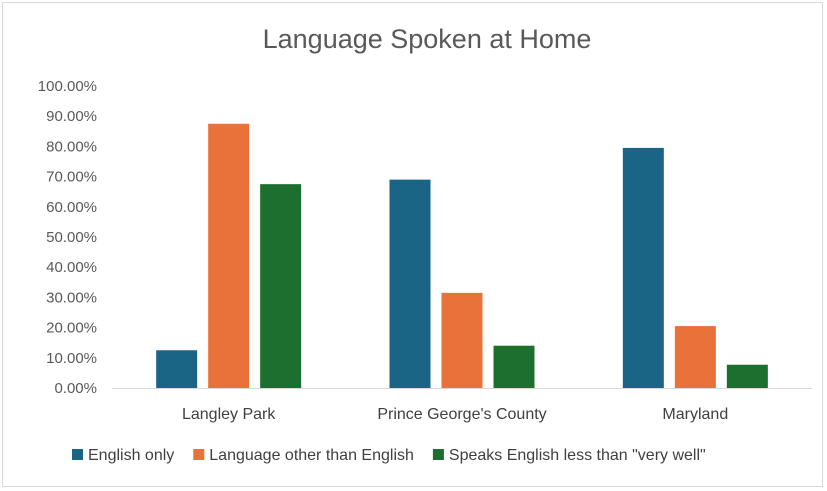 The height and width of the screenshot is (491, 827). I want to click on y-tick-label: 90.00%, so click(71, 116).